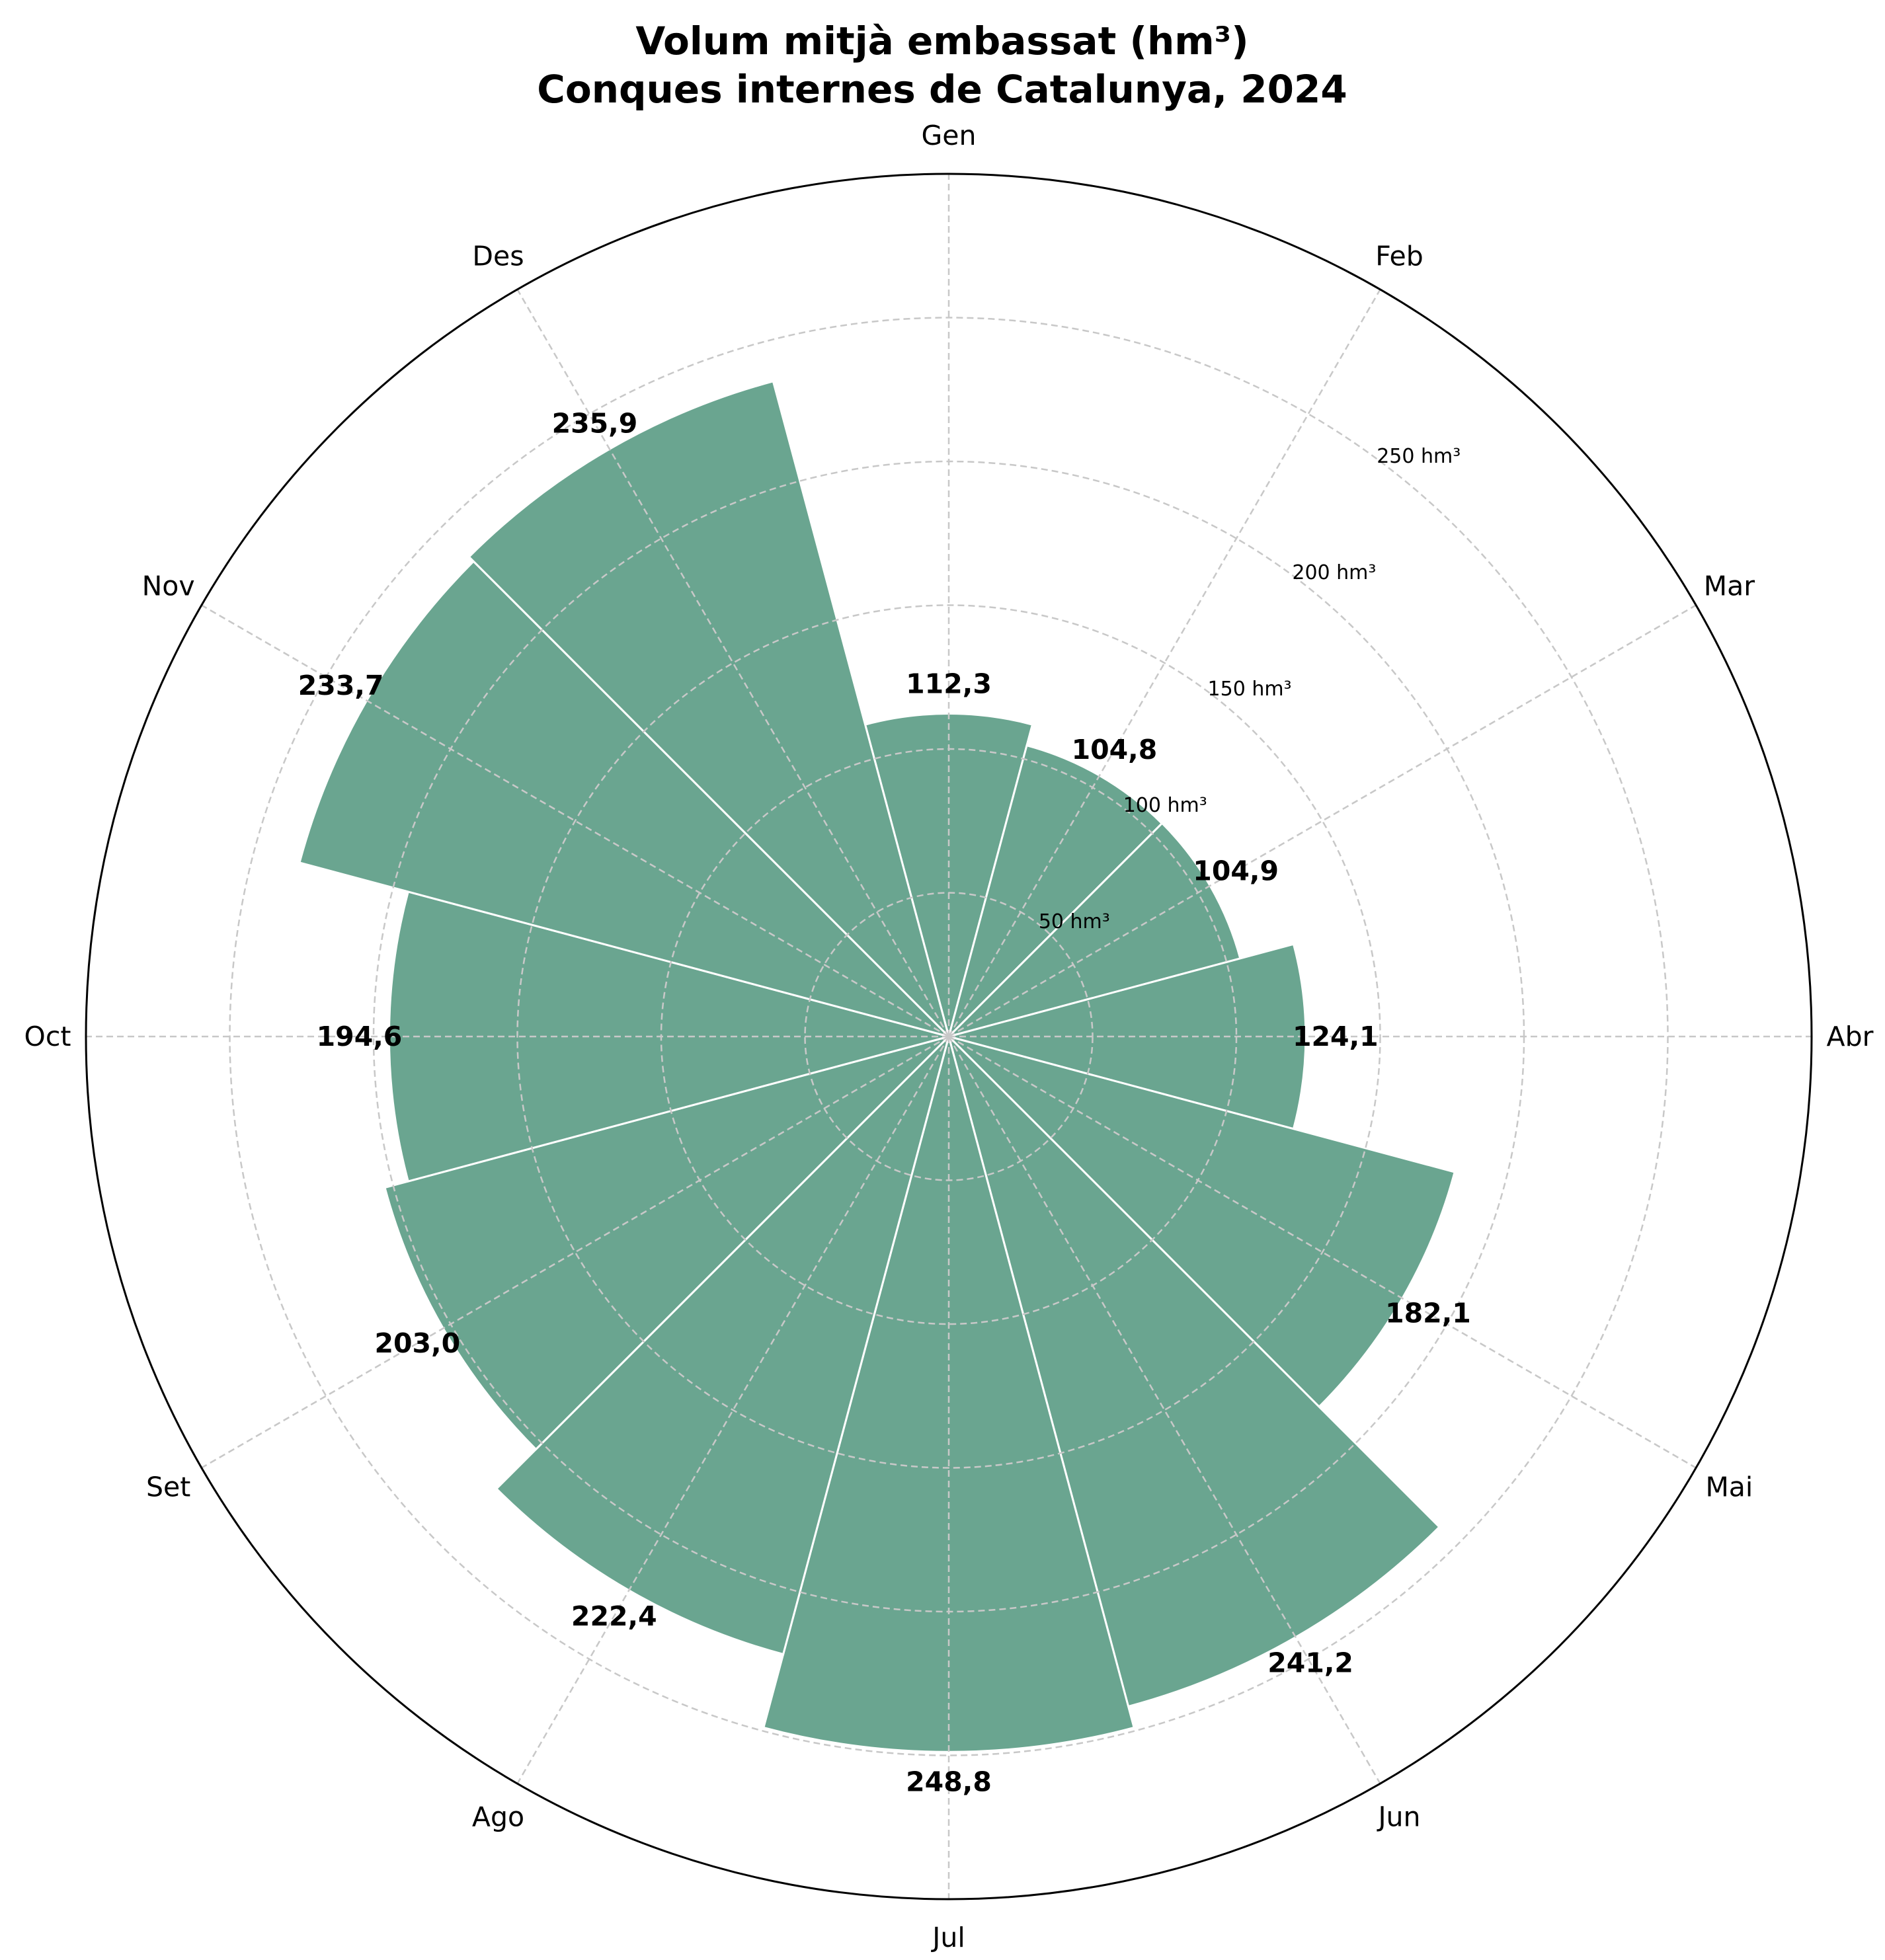  I want to click on grid-spoke-set, so click(575, 1252).